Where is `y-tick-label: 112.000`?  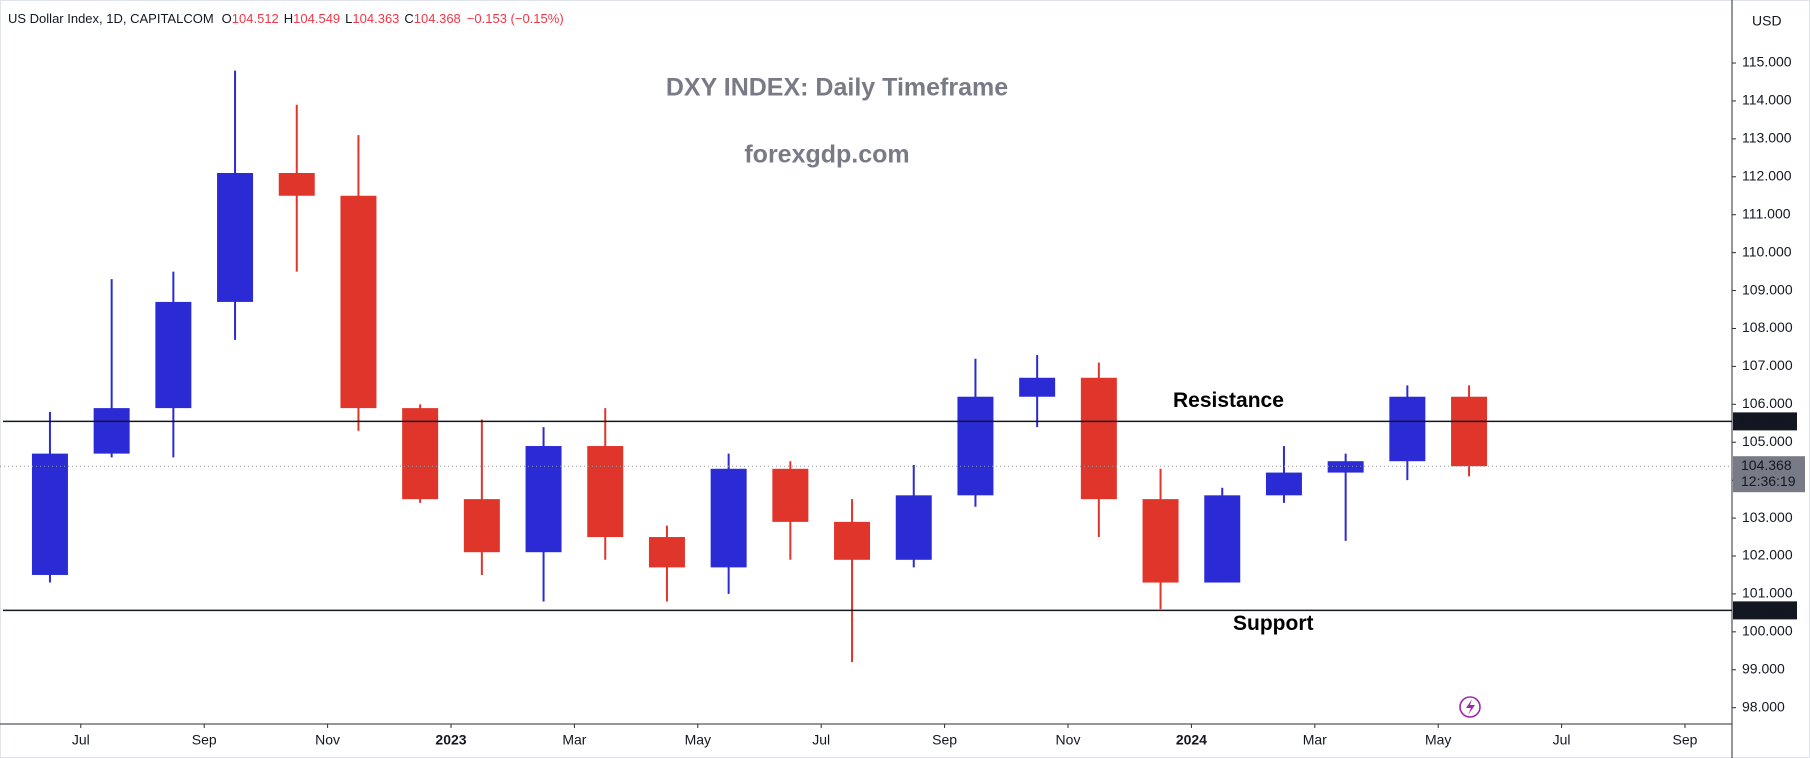
y-tick-label: 112.000 is located at coordinates (1767, 175).